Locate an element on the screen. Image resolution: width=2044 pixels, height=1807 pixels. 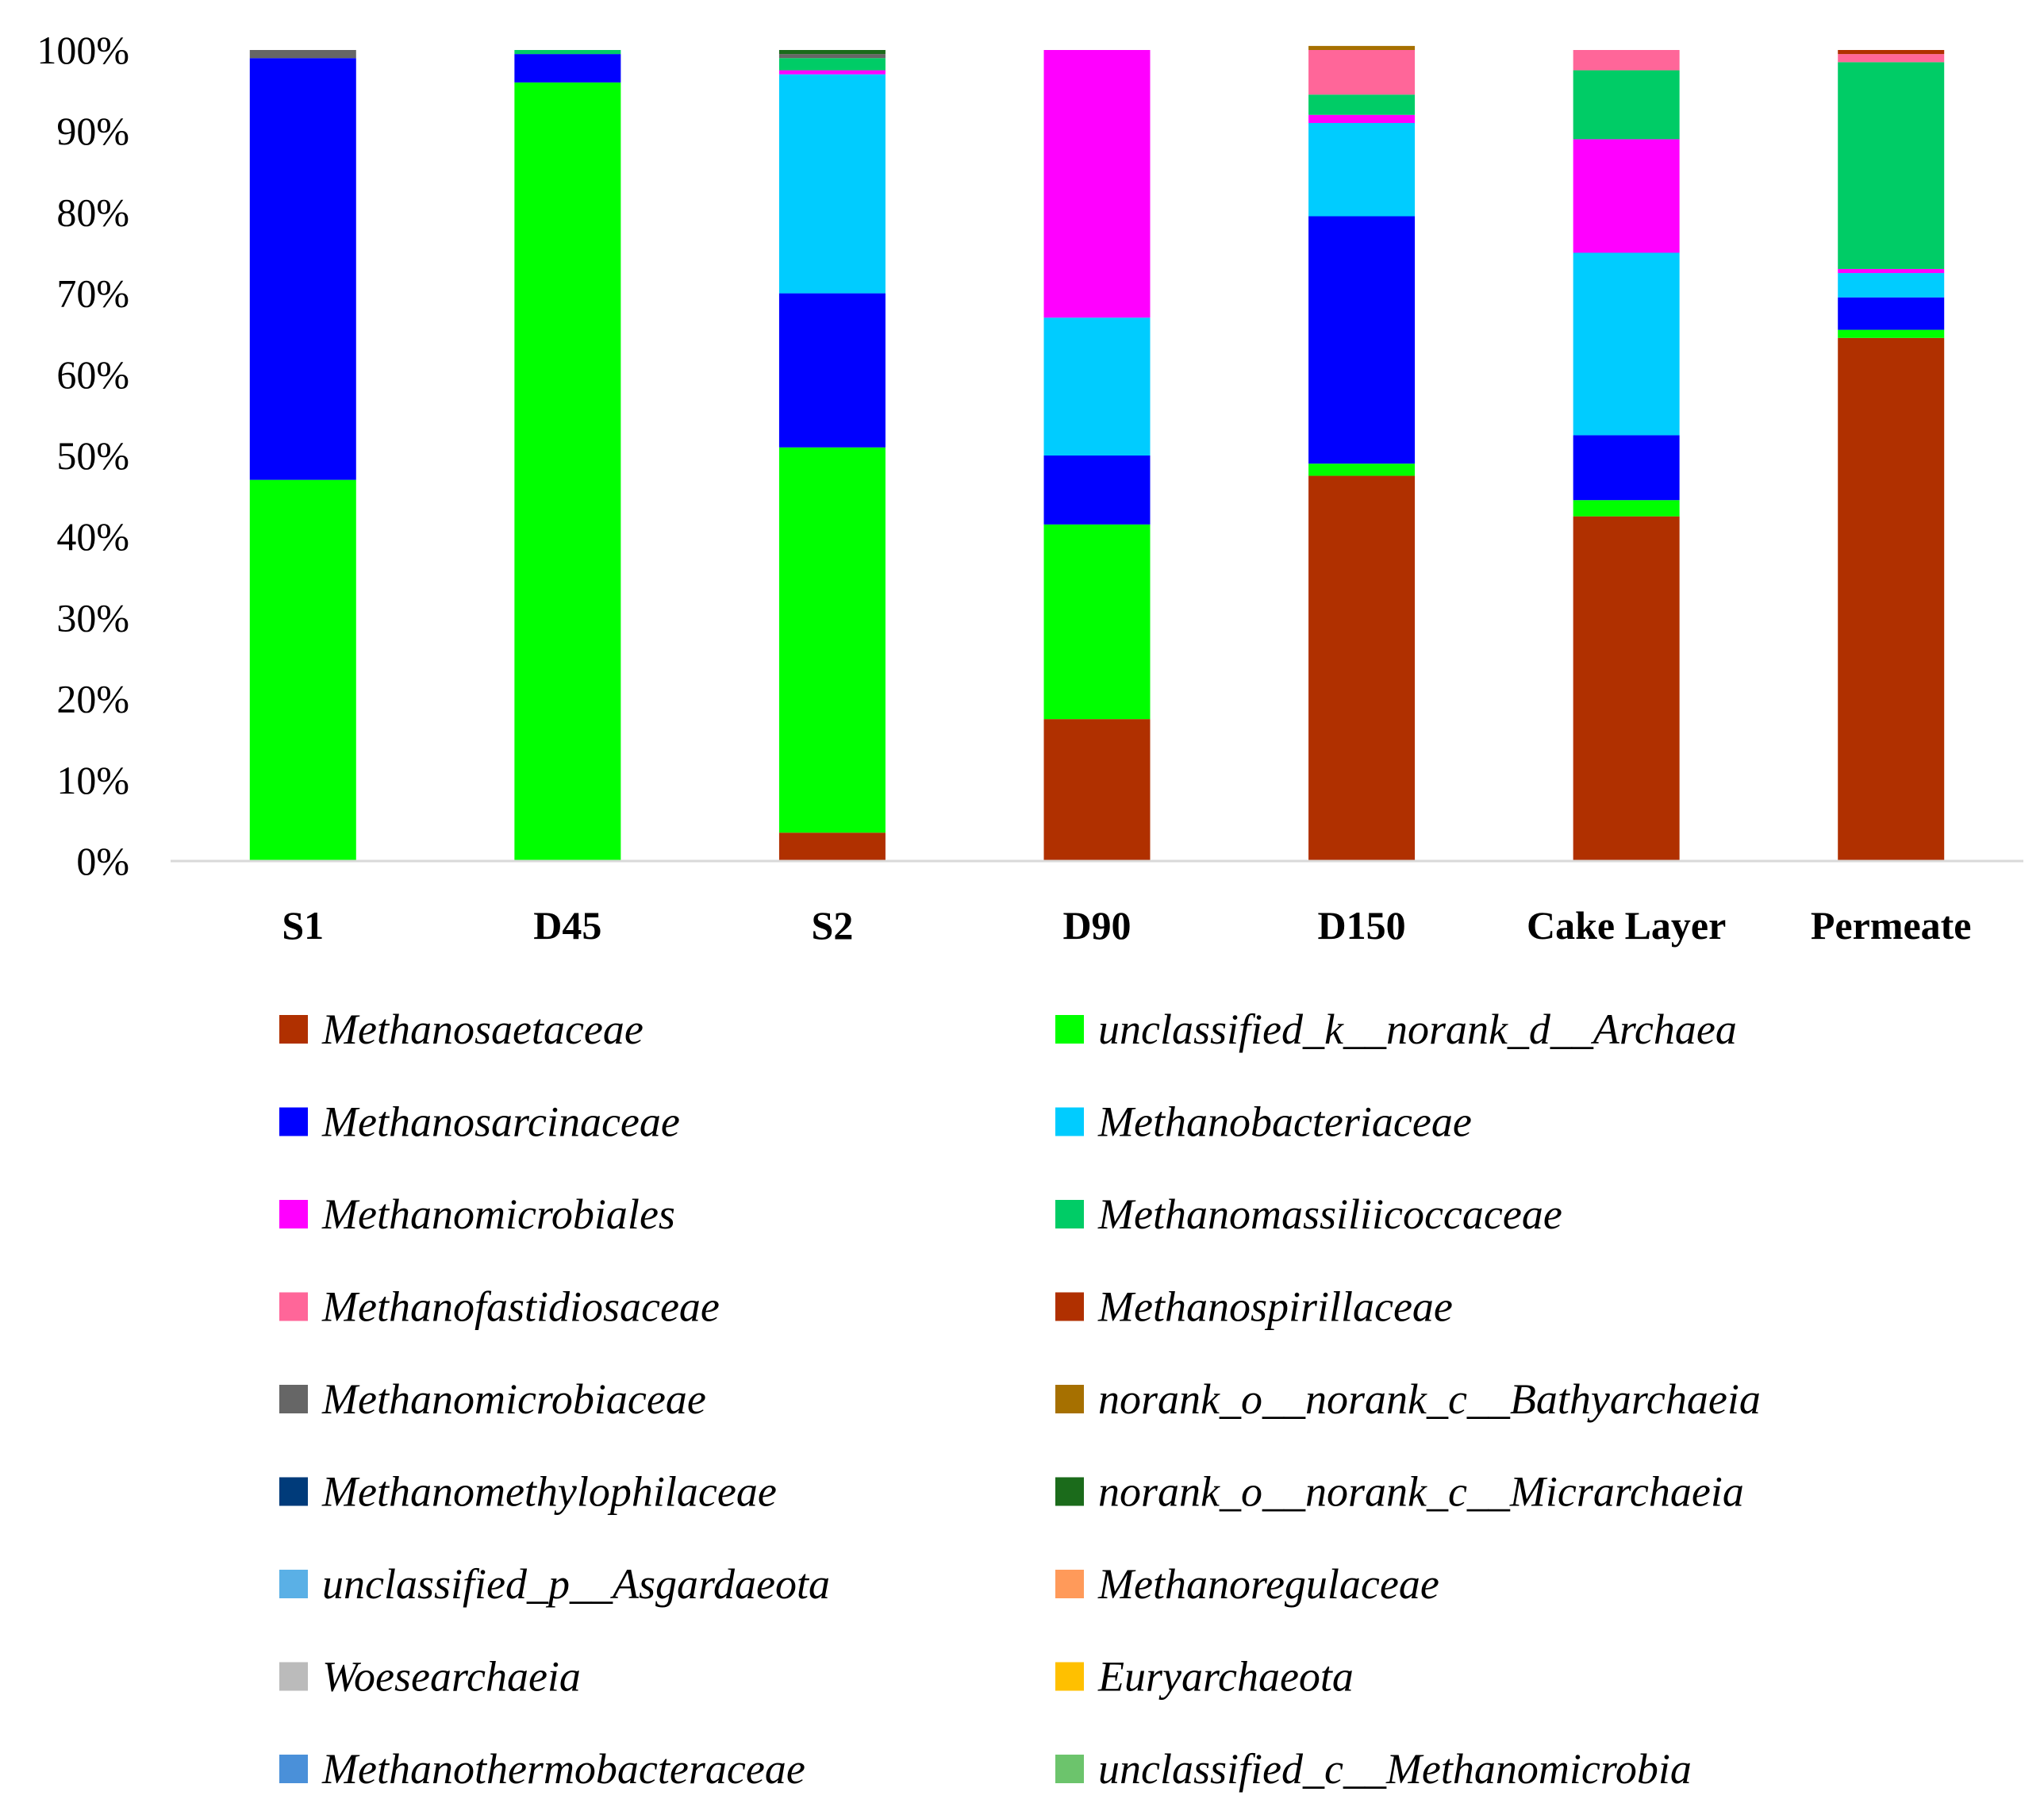
bar-segment-permeate-methanospirillaceae is located at coordinates (1891, 52).